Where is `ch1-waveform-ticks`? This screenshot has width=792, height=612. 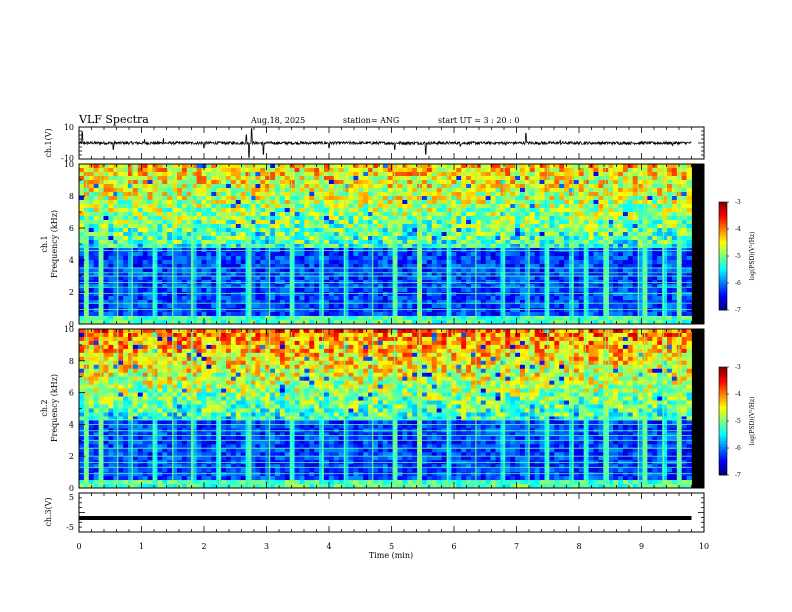
ch1-waveform-ticks is located at coordinates (391, 143).